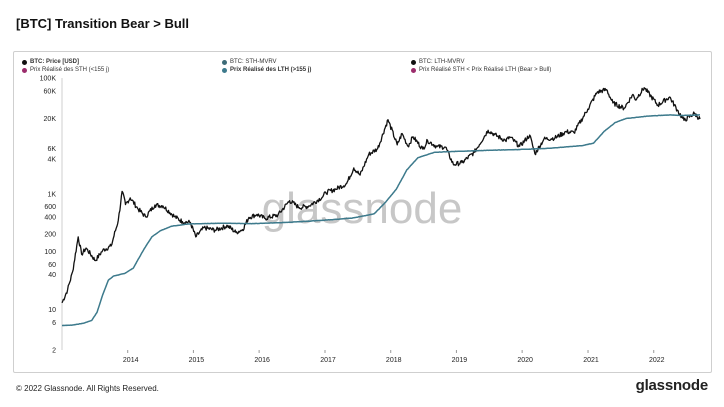 The width and height of the screenshot is (724, 407). What do you see at coordinates (50, 235) in the screenshot?
I see `y-tick-label: 200` at bounding box center [50, 235].